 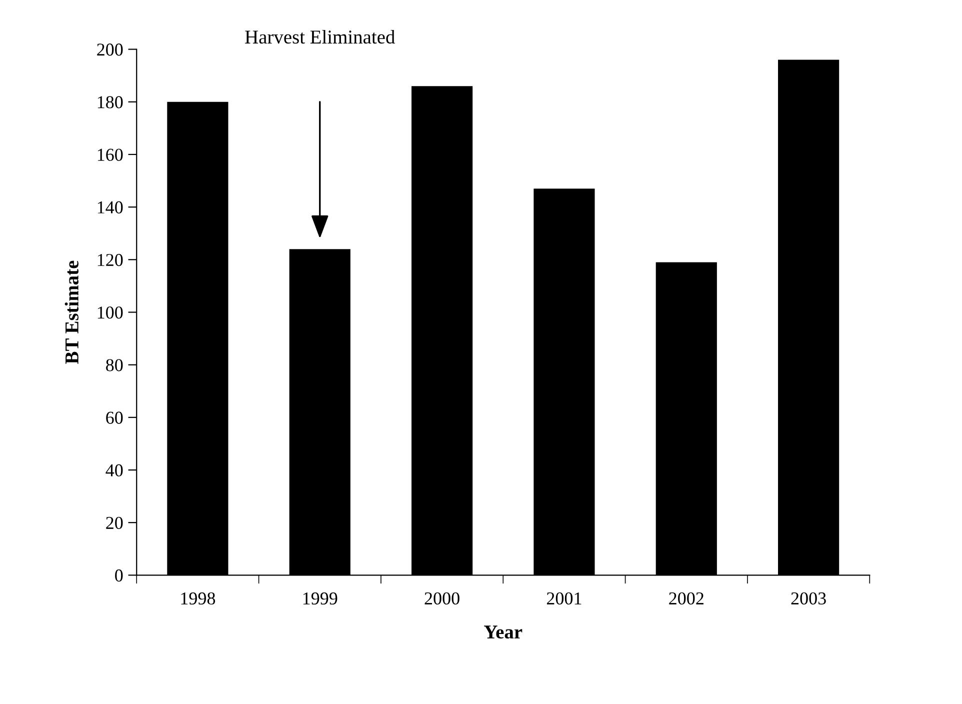 What do you see at coordinates (686, 598) in the screenshot?
I see `x-tick-label: 2002` at bounding box center [686, 598].